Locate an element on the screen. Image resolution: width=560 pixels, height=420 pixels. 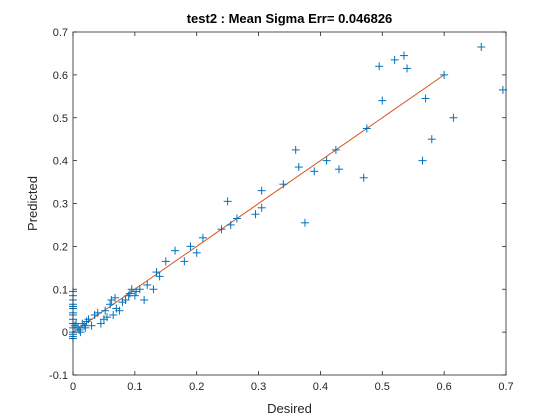
x-tick-label: 0.4 is located at coordinates (320, 387).